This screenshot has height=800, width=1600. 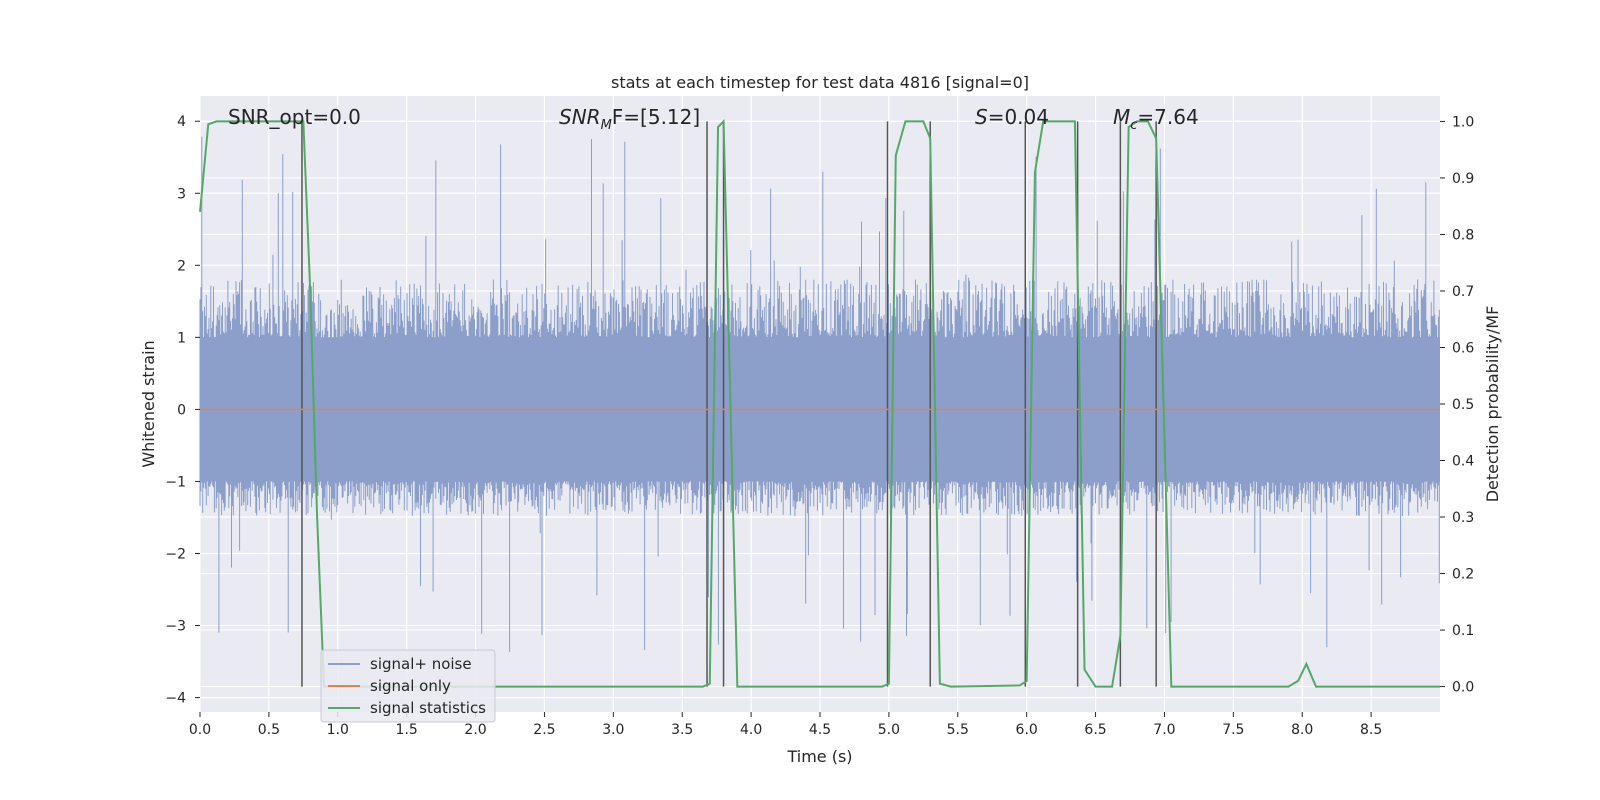 I want to click on y-right-tick-label: 0.4, so click(x=1463, y=462).